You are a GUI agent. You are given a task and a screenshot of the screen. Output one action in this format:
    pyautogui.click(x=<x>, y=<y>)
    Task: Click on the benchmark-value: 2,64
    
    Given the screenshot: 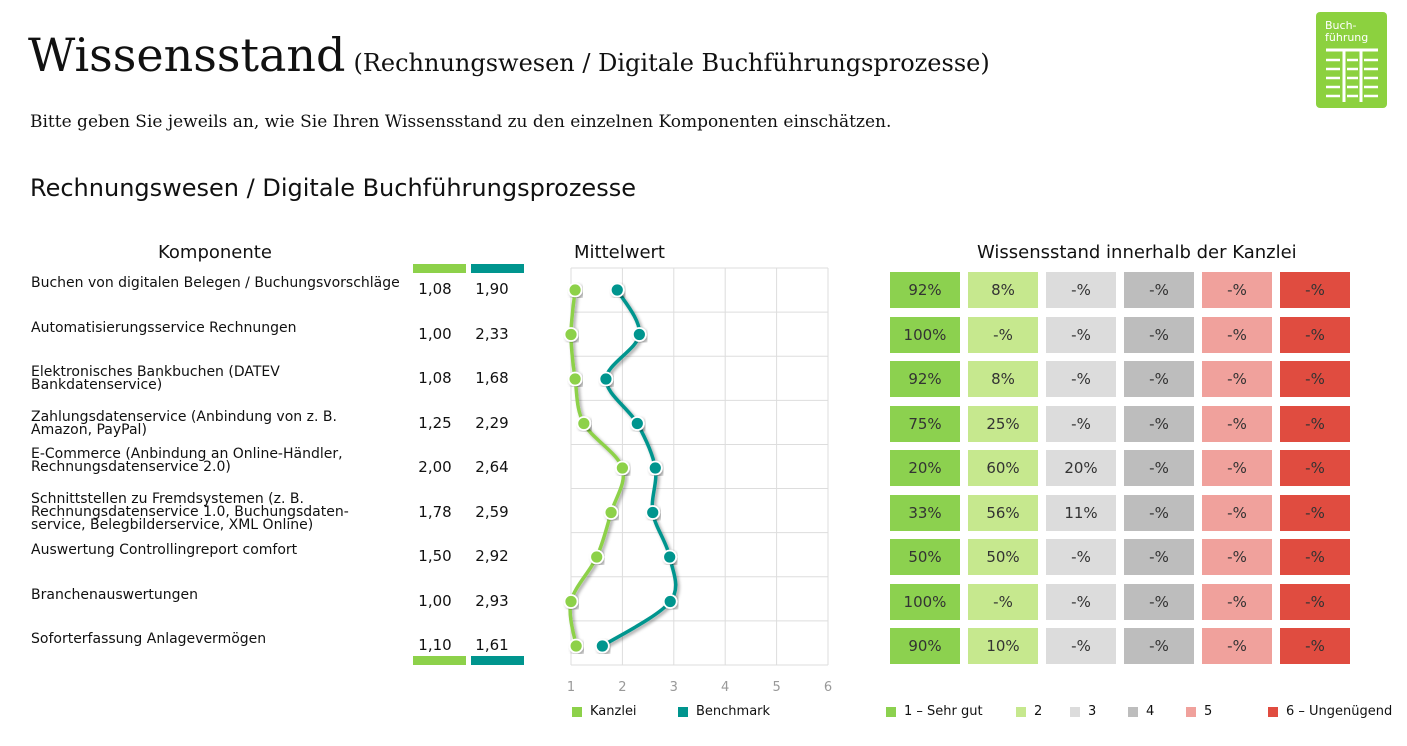 What is the action you would take?
    pyautogui.click(x=492, y=467)
    